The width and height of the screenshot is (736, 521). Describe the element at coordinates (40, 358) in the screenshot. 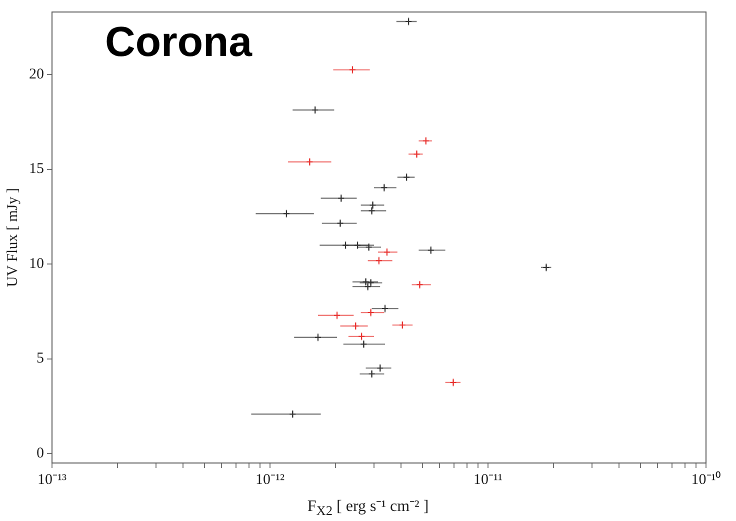

I see `y-tick-label: 5` at that location.